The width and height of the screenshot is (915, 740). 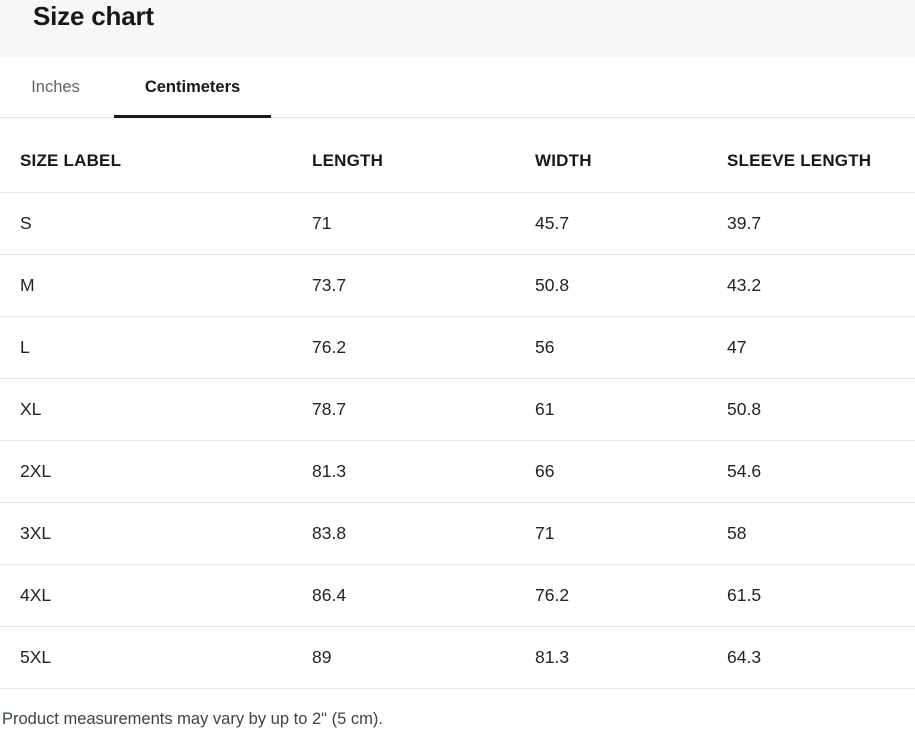 I want to click on table-row: 3XL 83.8 71 58, so click(x=457, y=534).